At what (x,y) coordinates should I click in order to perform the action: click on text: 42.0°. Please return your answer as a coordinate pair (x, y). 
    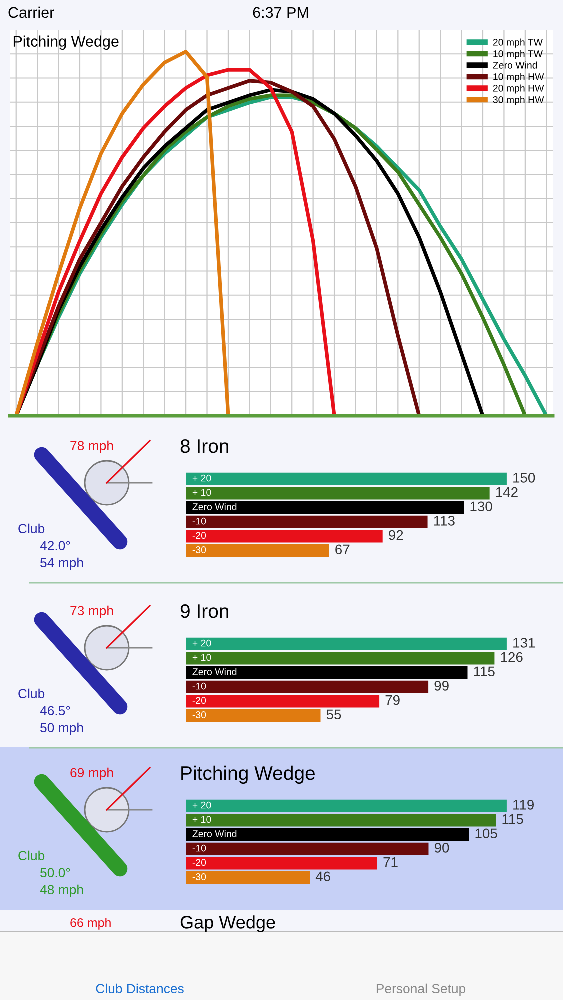
    Looking at the image, I should click on (55, 546).